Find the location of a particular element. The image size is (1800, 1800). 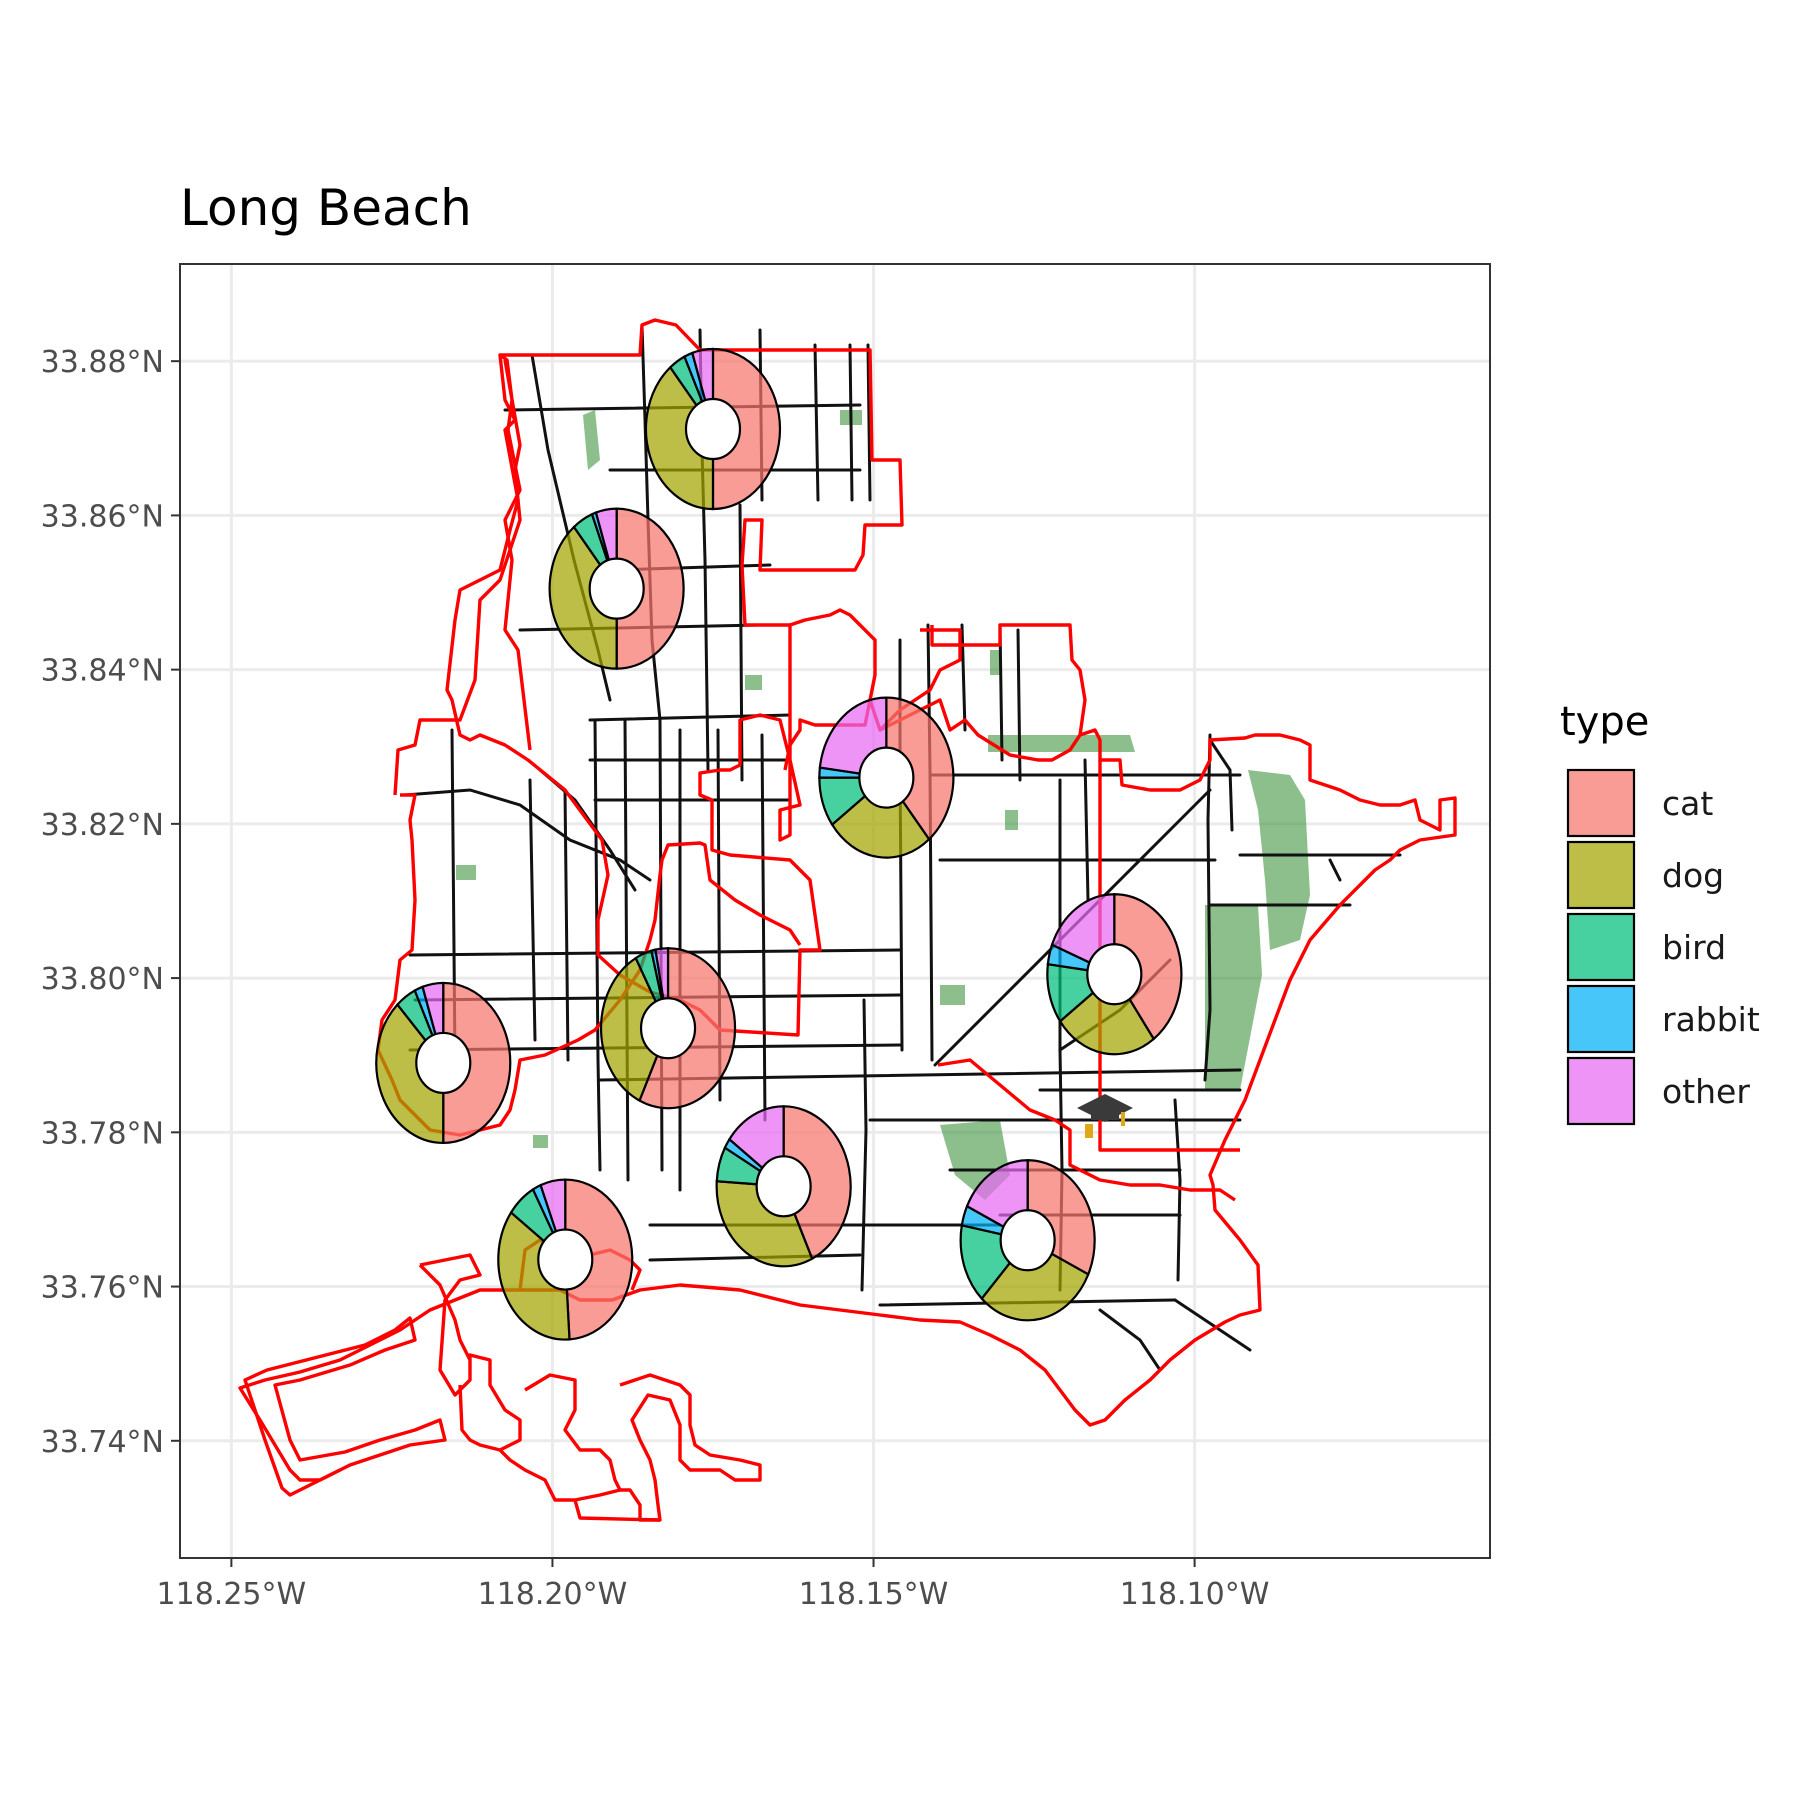

x-tick-label: 118.15°W is located at coordinates (874, 1594).